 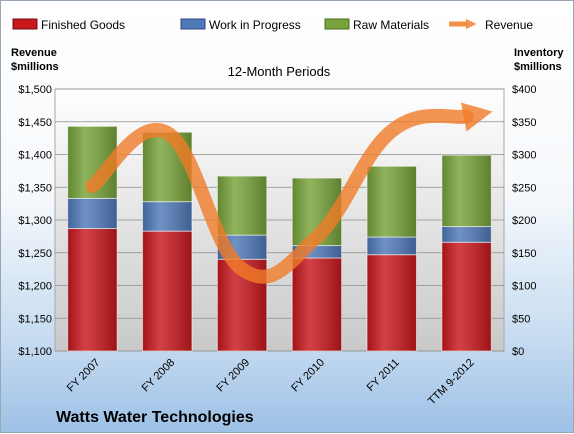 I want to click on left-axis-title-line2: $millions, so click(x=35, y=67).